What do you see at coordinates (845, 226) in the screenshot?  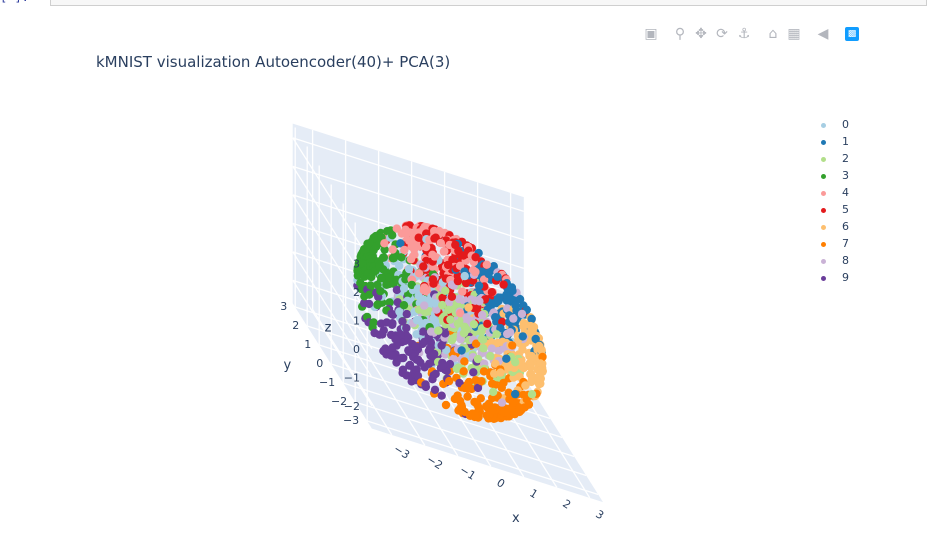 I see `legend-label: 6` at bounding box center [845, 226].